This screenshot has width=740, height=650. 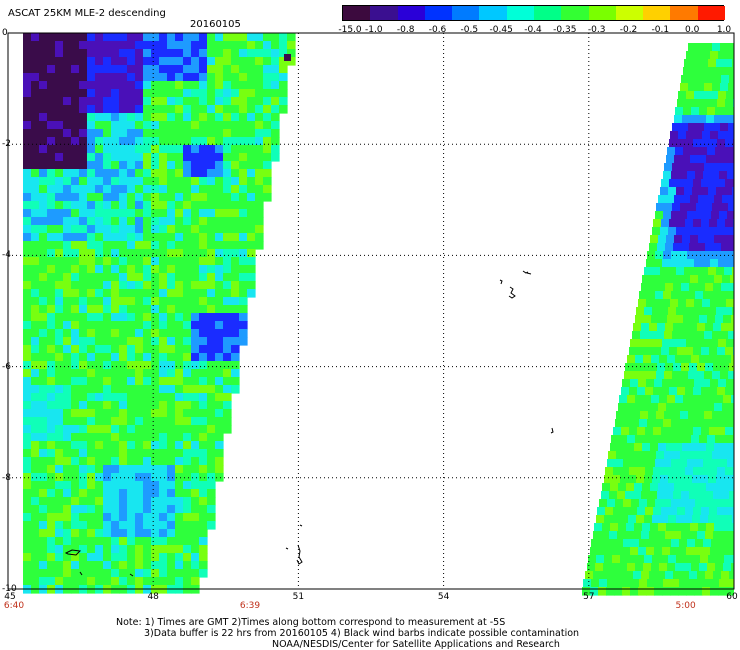 I want to click on product-title: ASCAT 25KM MLE-2 descending, so click(x=87, y=13).